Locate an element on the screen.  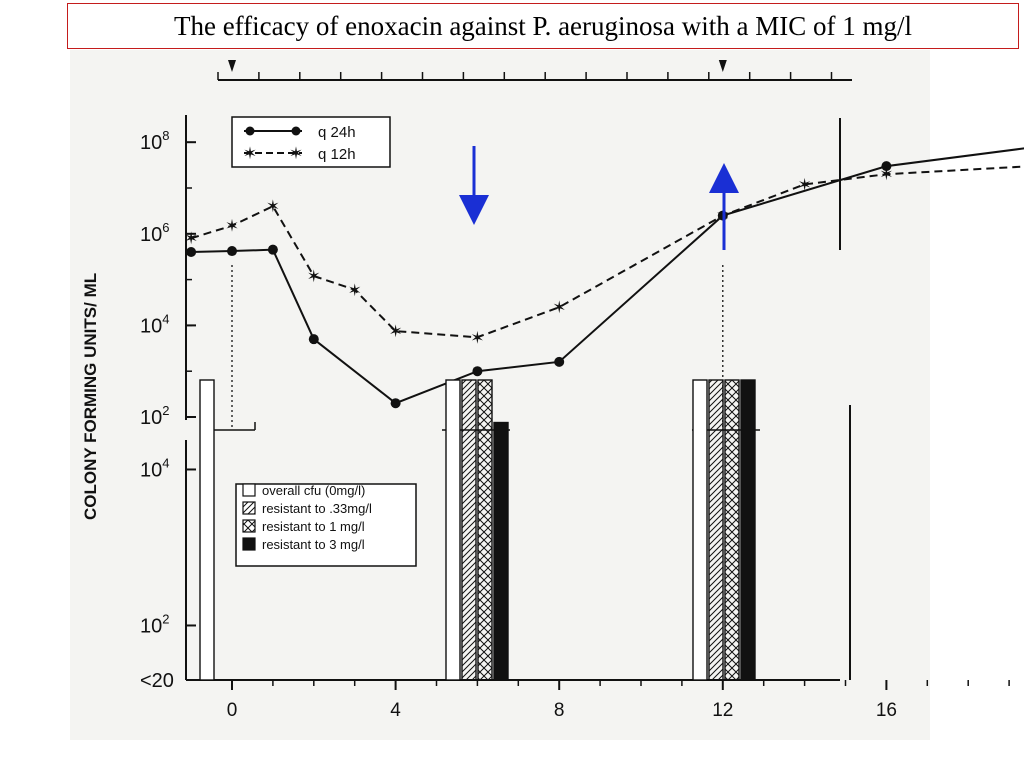
legend-star-marker: ✶ is located at coordinates (250, 153).